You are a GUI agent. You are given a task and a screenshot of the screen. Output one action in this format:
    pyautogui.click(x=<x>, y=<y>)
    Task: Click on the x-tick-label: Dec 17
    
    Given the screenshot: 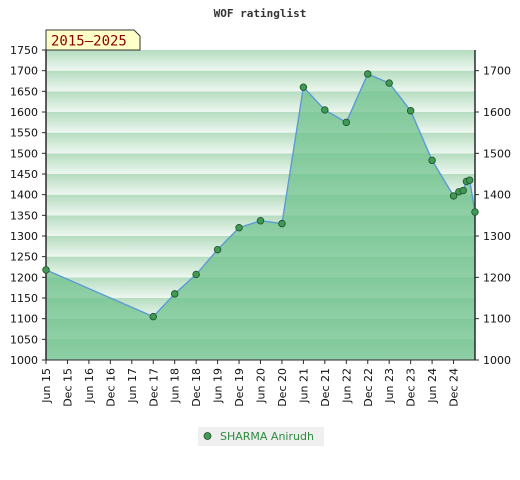 What is the action you would take?
    pyautogui.click(x=153, y=387)
    